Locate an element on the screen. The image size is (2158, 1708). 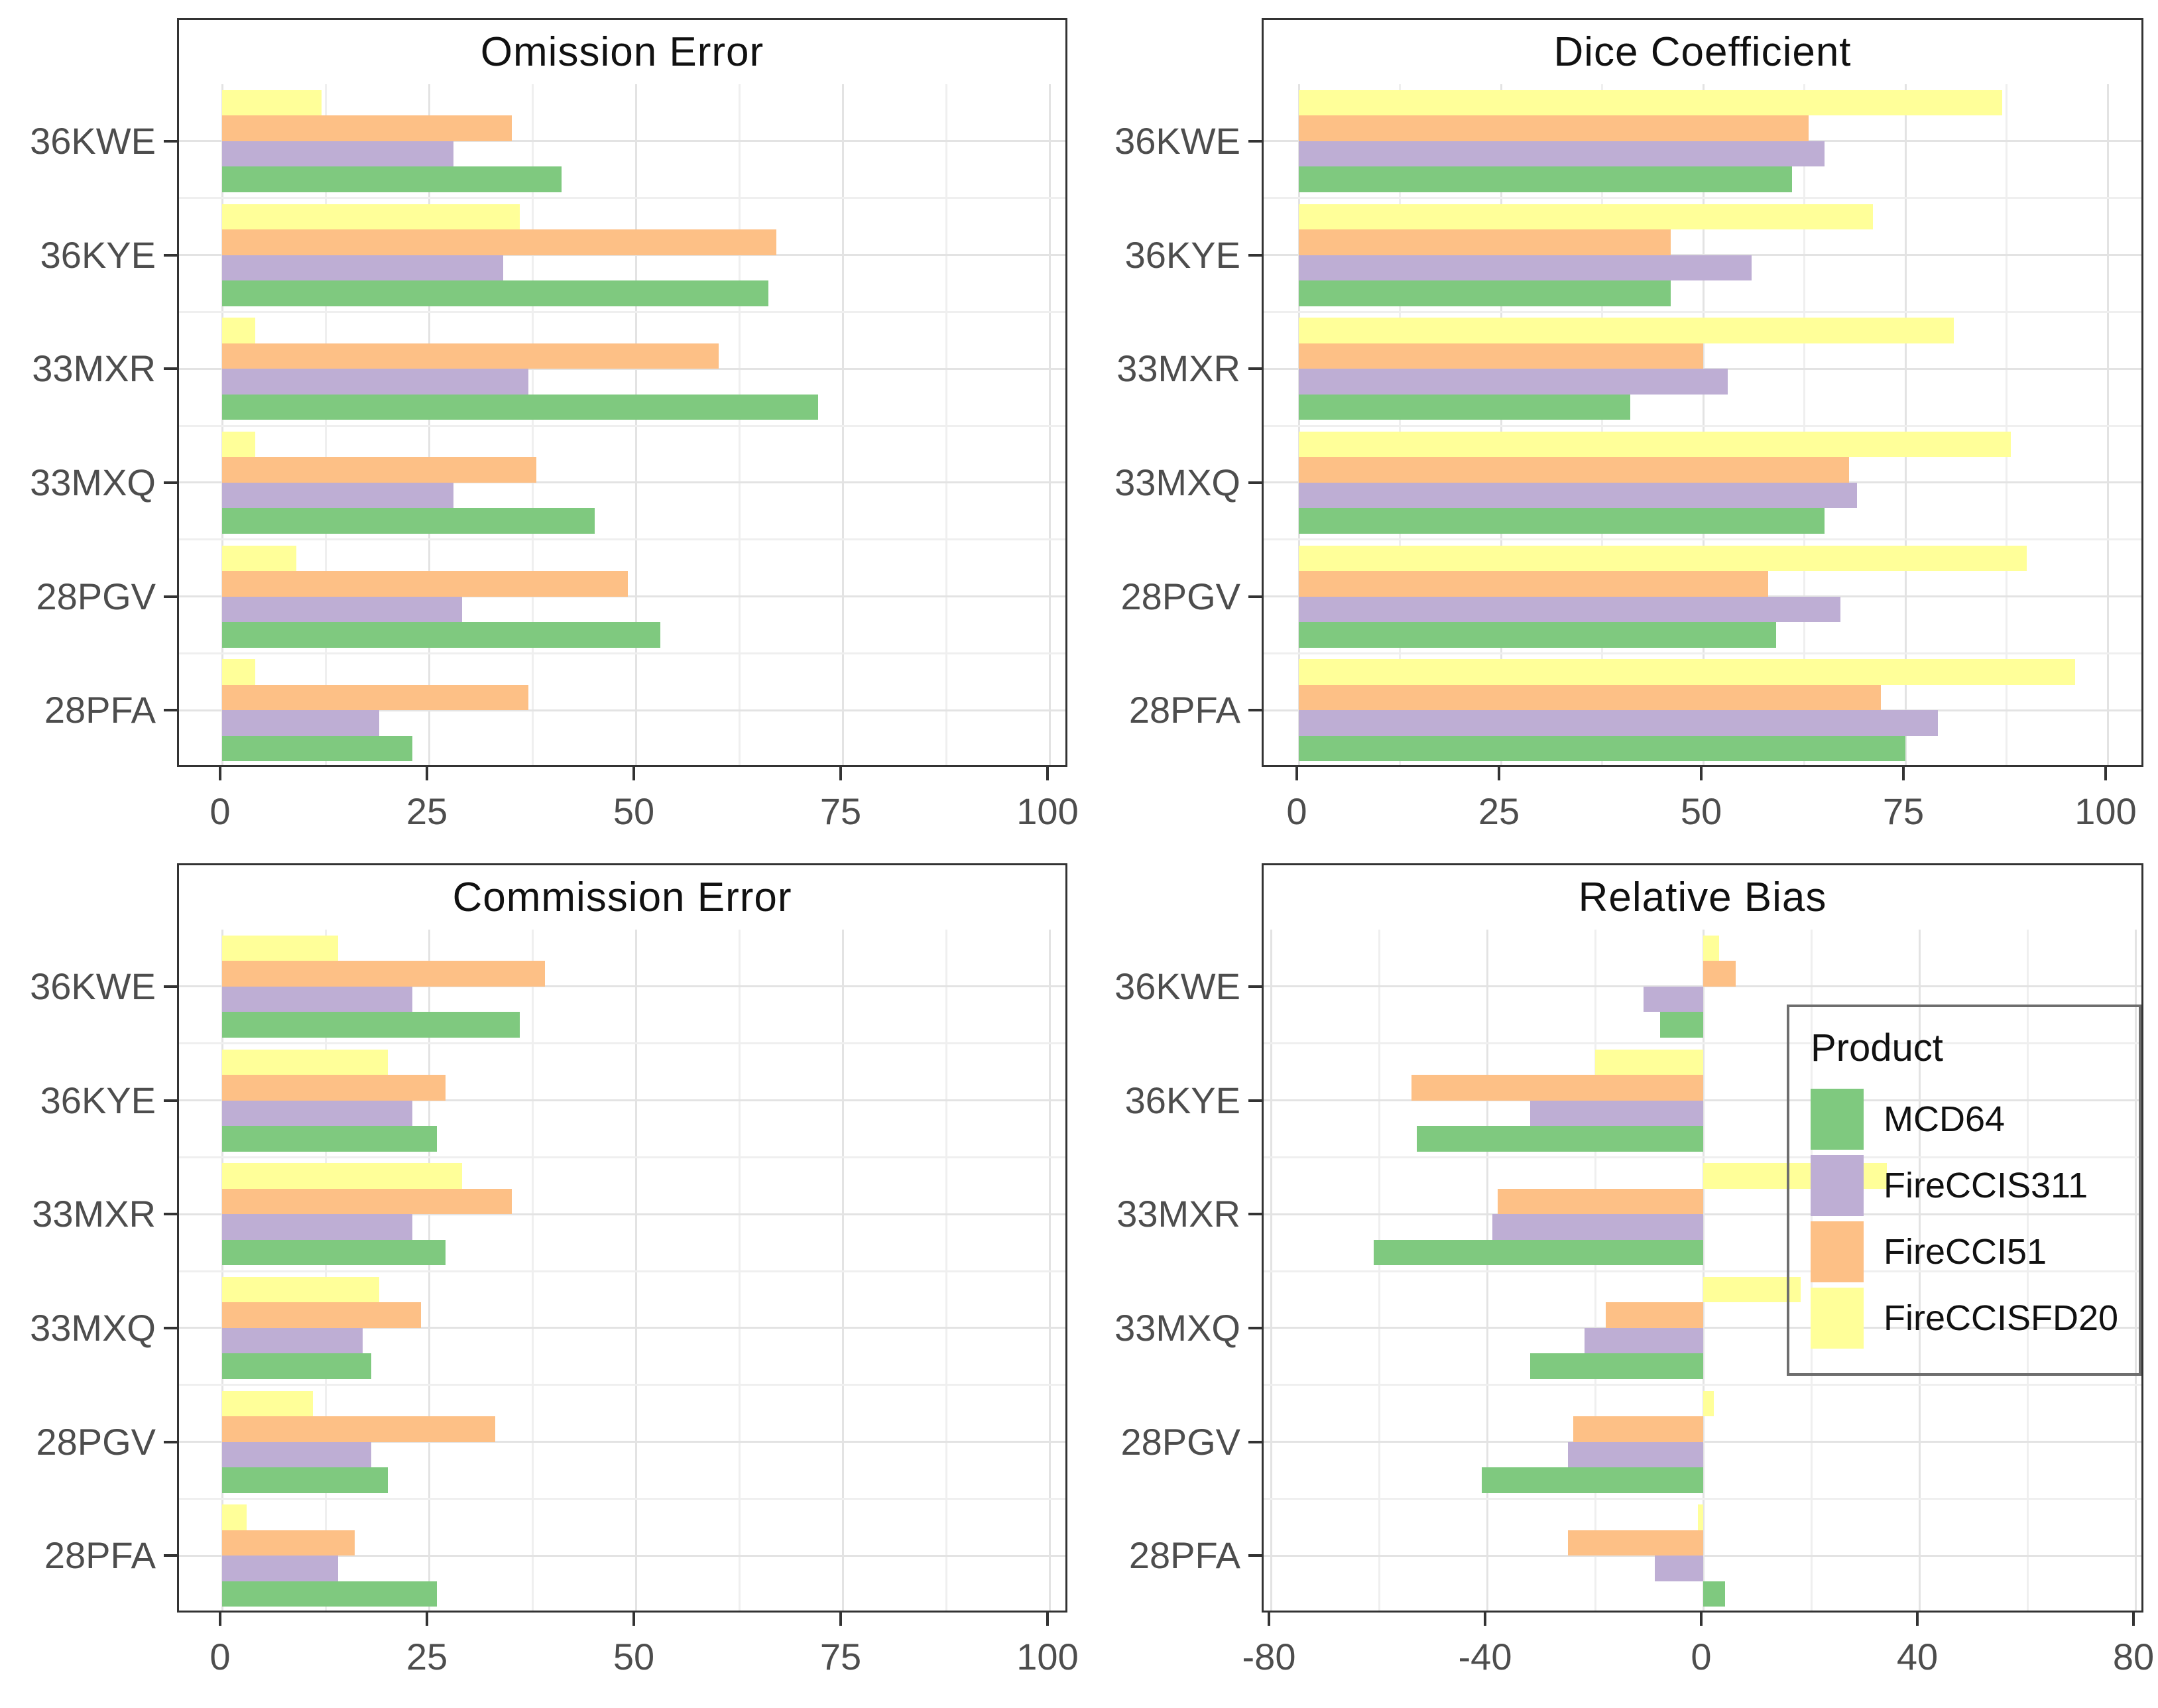
facet-strip-commission-error: Commission Error is located at coordinates (622, 898).